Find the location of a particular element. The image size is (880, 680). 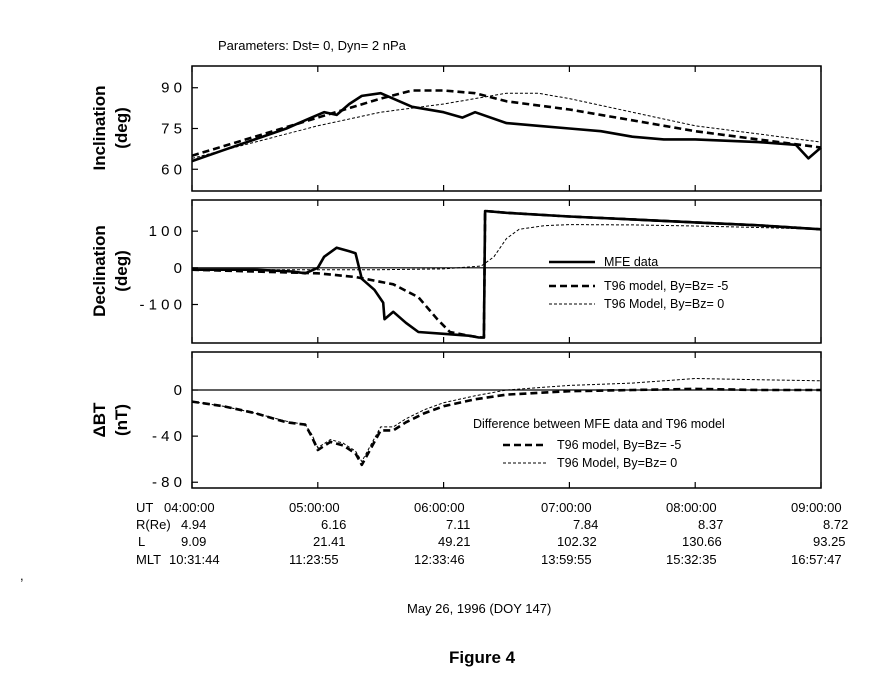

l-value-0400: 9.09 is located at coordinates (193, 541).